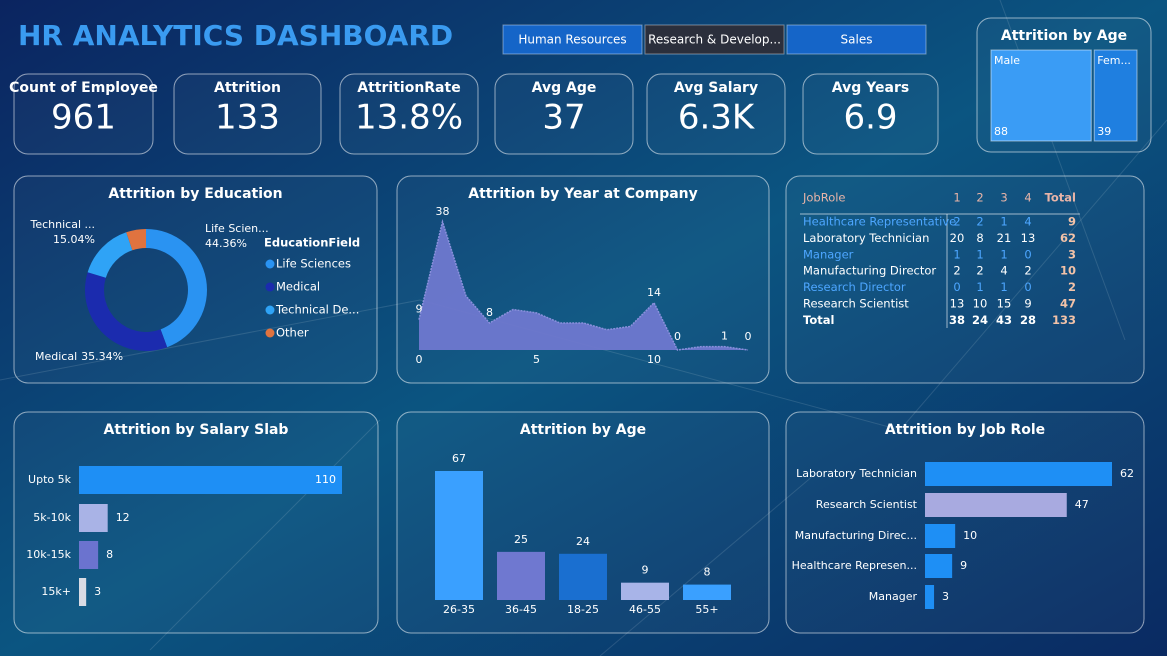 The image size is (1167, 656). What do you see at coordinates (1027, 304) in the screenshot?
I see `table-cell: 9` at bounding box center [1027, 304].